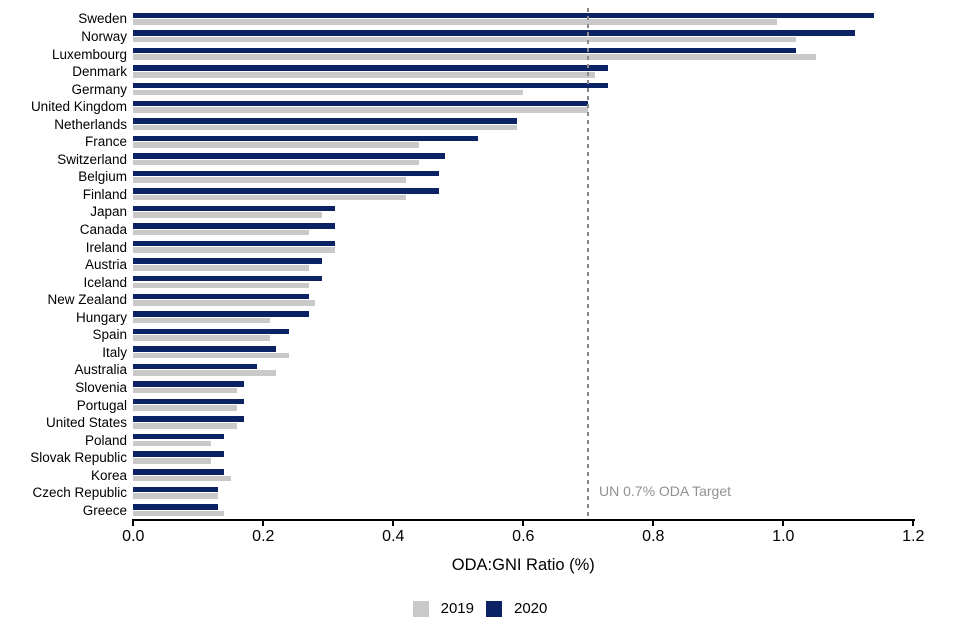  What do you see at coordinates (361, 110) in the screenshot?
I see `bar-2019-united-kingdom` at bounding box center [361, 110].